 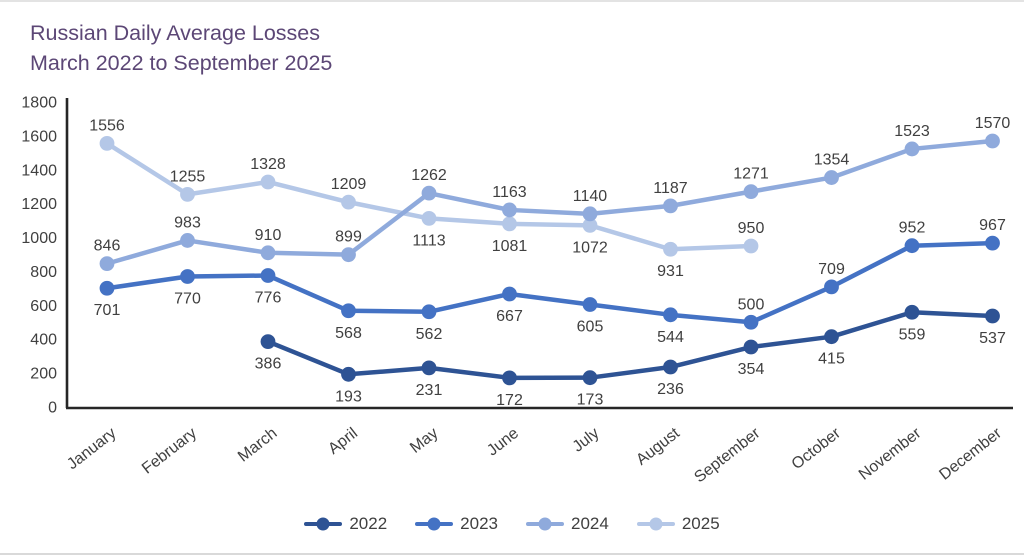 What do you see at coordinates (39, 136) in the screenshot?
I see `y-tick-label: 1600` at bounding box center [39, 136].